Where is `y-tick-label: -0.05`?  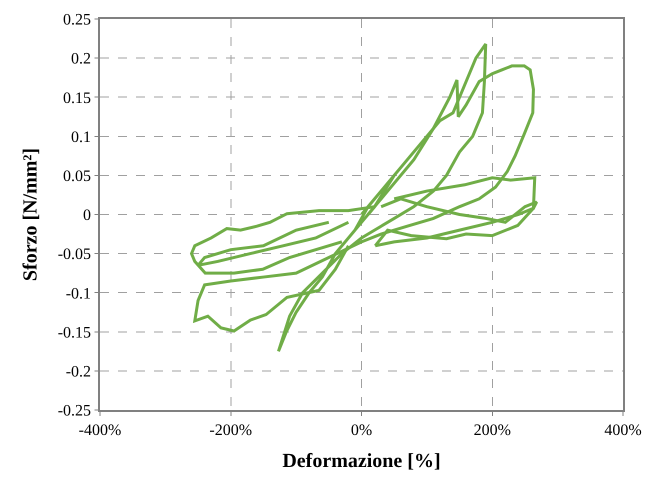 y-tick-label: -0.05 is located at coordinates (75, 255).